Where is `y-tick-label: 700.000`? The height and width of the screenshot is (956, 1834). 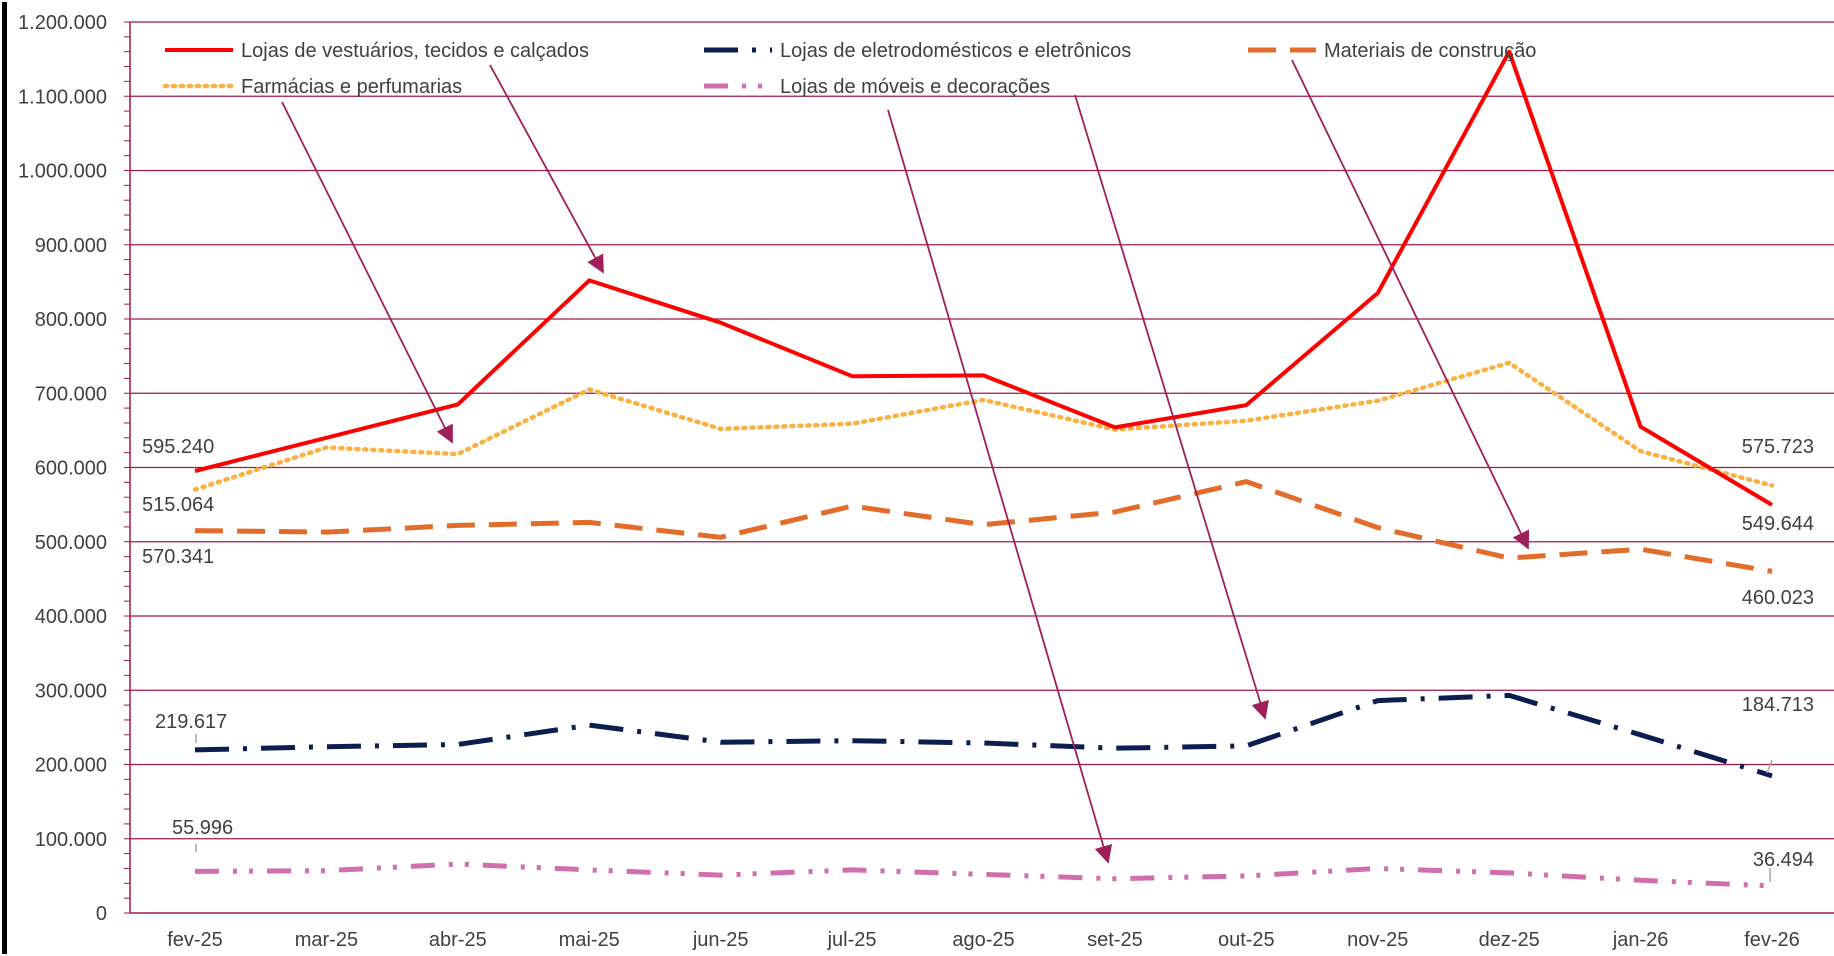
y-tick-label: 700.000 is located at coordinates (71, 394).